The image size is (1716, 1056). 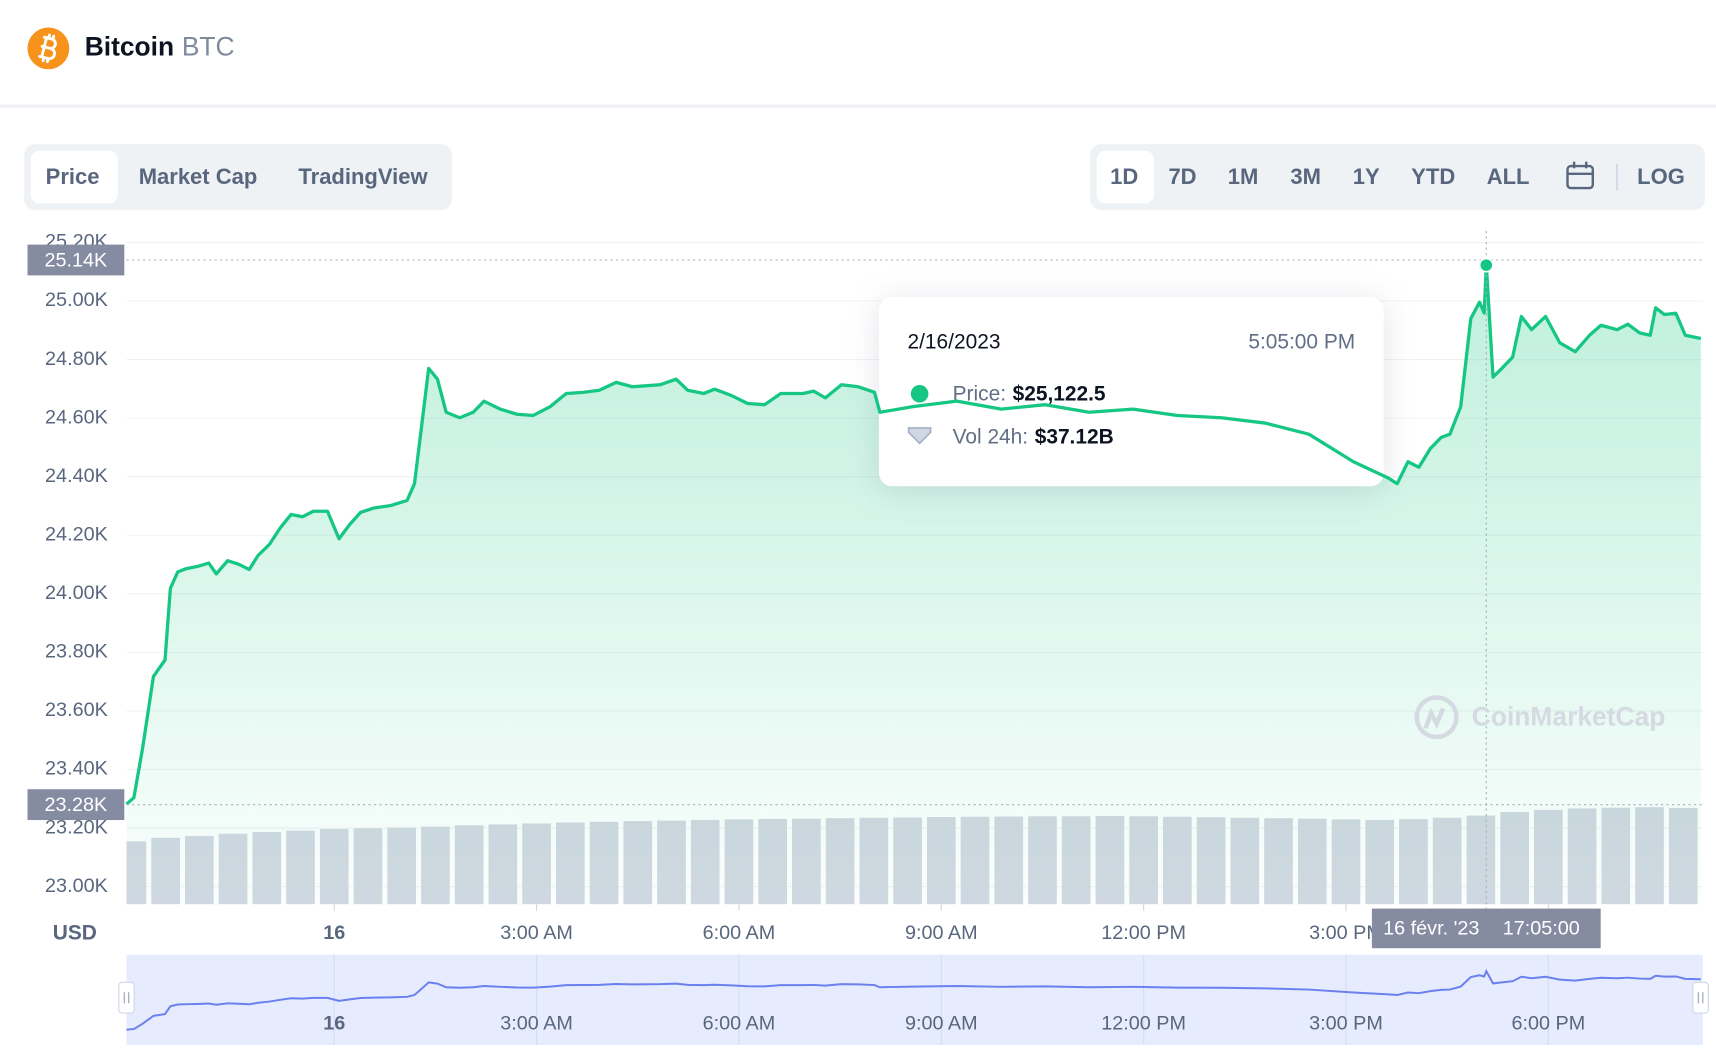 What do you see at coordinates (363, 176) in the screenshot?
I see `tab: TradingView` at bounding box center [363, 176].